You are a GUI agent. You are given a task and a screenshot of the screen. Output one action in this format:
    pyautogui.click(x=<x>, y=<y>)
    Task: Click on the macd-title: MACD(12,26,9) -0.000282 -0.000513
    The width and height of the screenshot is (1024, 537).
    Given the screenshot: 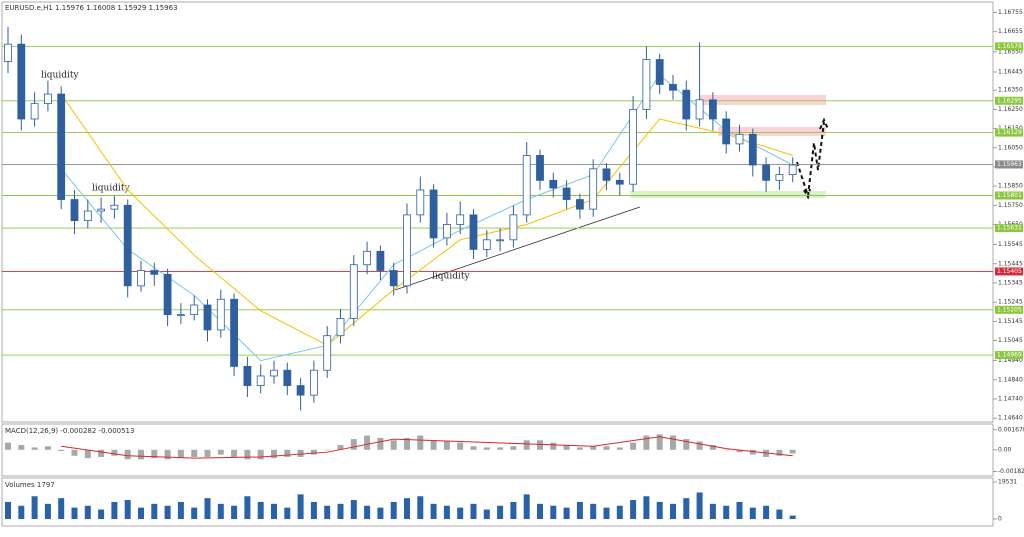 What is the action you would take?
    pyautogui.click(x=69, y=431)
    